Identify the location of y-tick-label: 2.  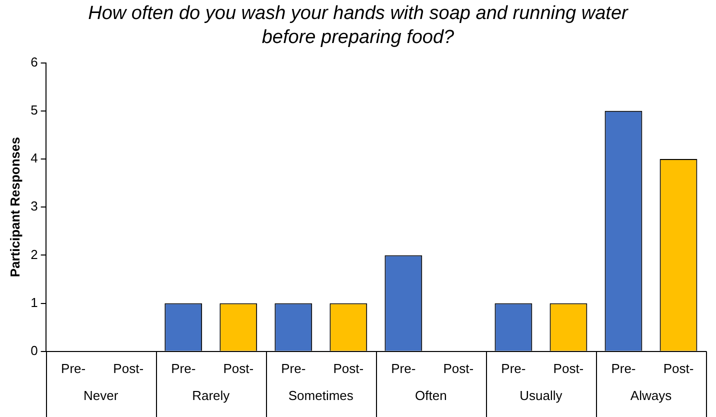
(34, 254).